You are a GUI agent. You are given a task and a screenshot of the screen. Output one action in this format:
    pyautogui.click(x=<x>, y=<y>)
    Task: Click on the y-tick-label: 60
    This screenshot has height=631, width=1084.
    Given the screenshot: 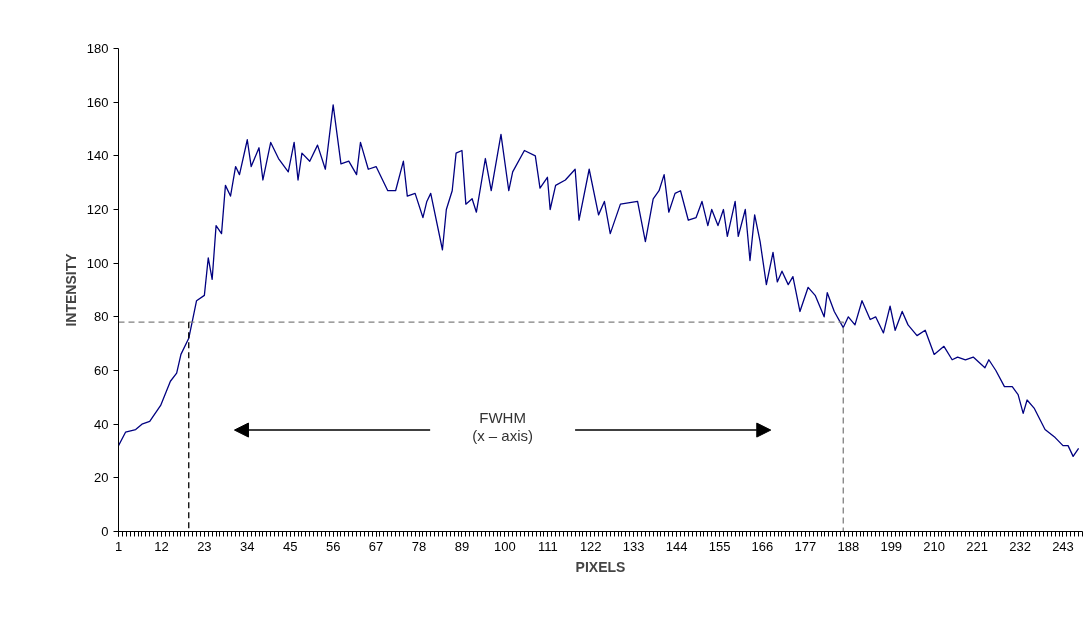 What is the action you would take?
    pyautogui.click(x=101, y=370)
    